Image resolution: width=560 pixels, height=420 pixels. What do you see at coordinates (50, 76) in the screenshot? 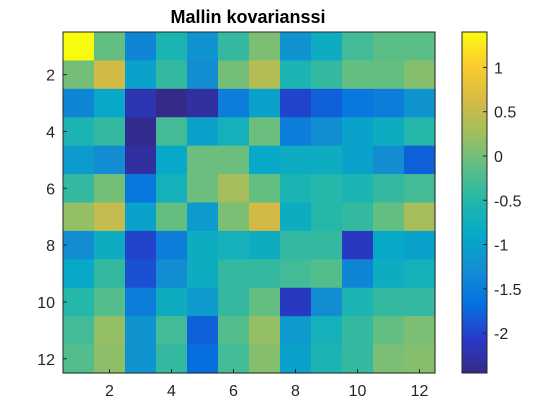
I see `y-tick-label: 2` at bounding box center [50, 76].